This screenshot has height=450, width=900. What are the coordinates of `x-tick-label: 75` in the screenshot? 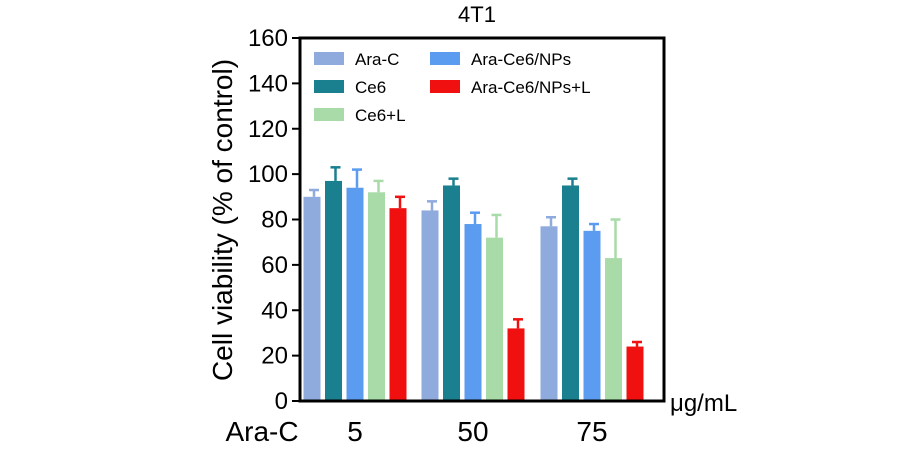 It's located at (591, 431).